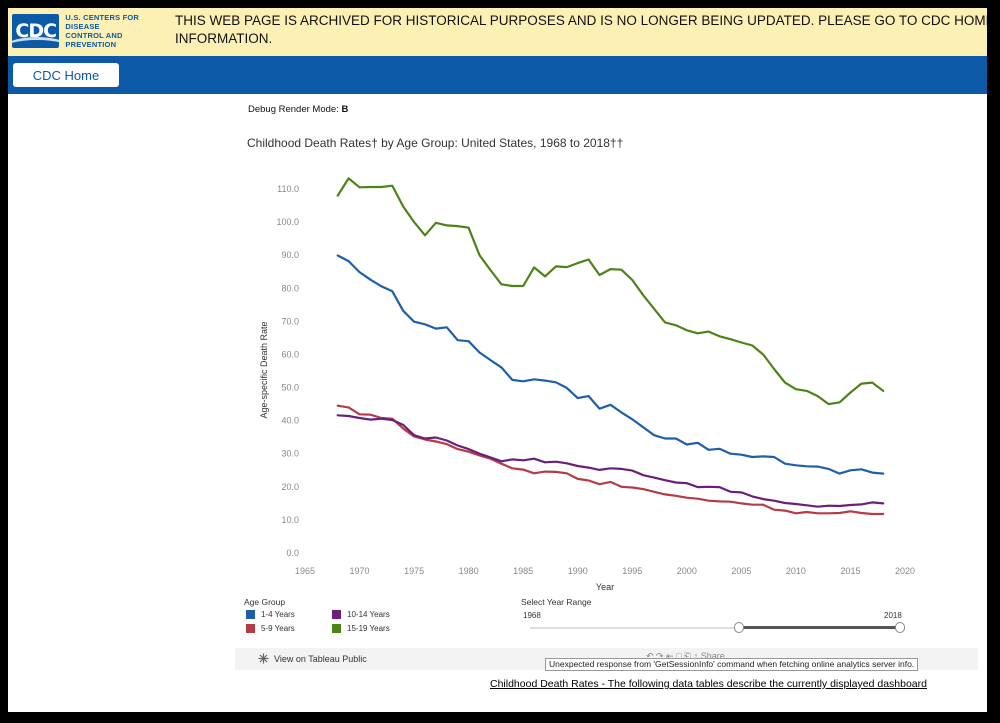 This screenshot has height=723, width=1000. I want to click on y-tick-label: 80.0, so click(290, 288).